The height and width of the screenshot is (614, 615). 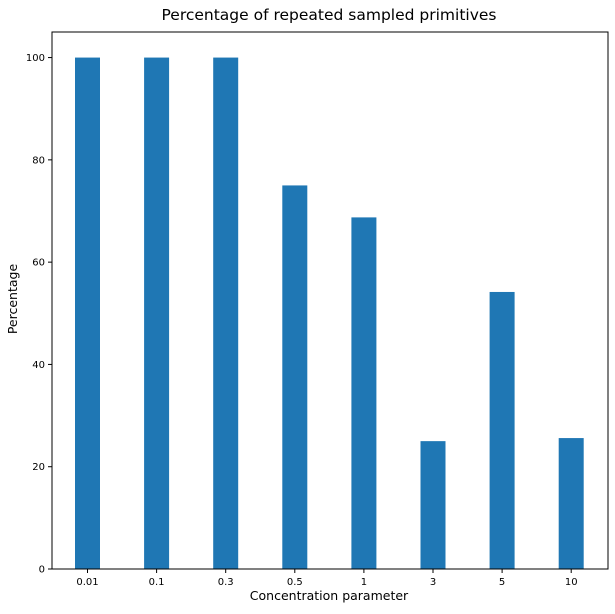 What do you see at coordinates (157, 582) in the screenshot?
I see `x-tick-label: 0.1` at bounding box center [157, 582].